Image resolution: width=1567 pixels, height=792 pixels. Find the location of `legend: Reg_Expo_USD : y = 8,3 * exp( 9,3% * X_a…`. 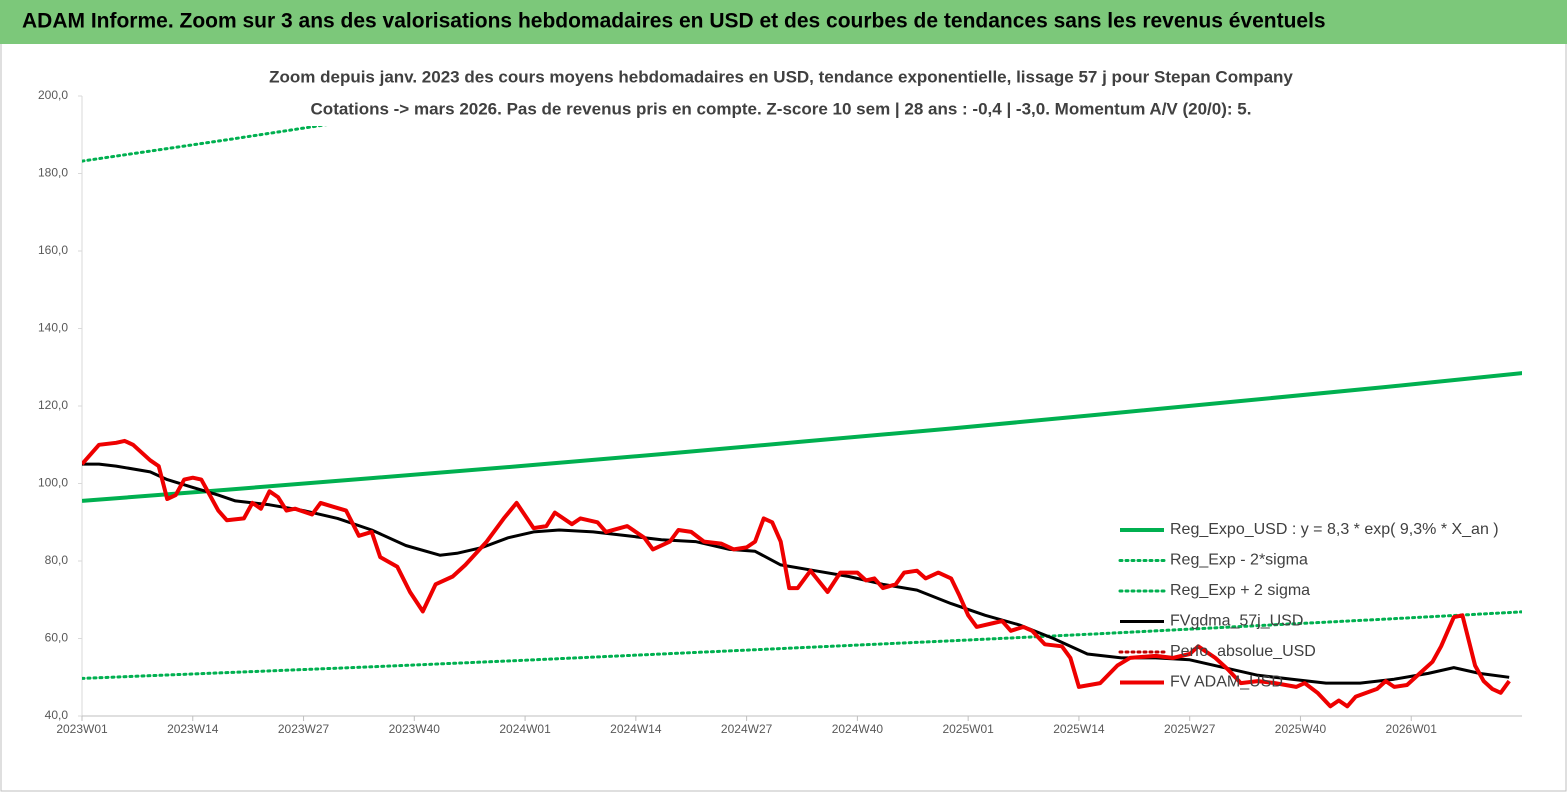

legend: Reg_Expo_USD : y = 8,3 * exp( 9,3% * X_a… is located at coordinates (1308, 606).